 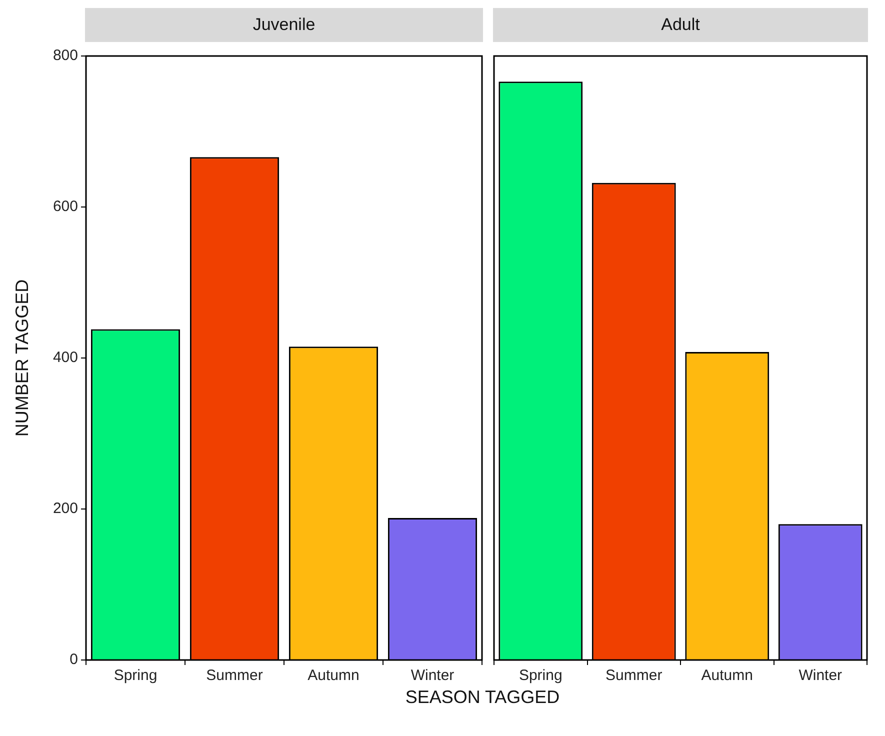 What do you see at coordinates (65, 55) in the screenshot?
I see `y-tick-label: 800` at bounding box center [65, 55].